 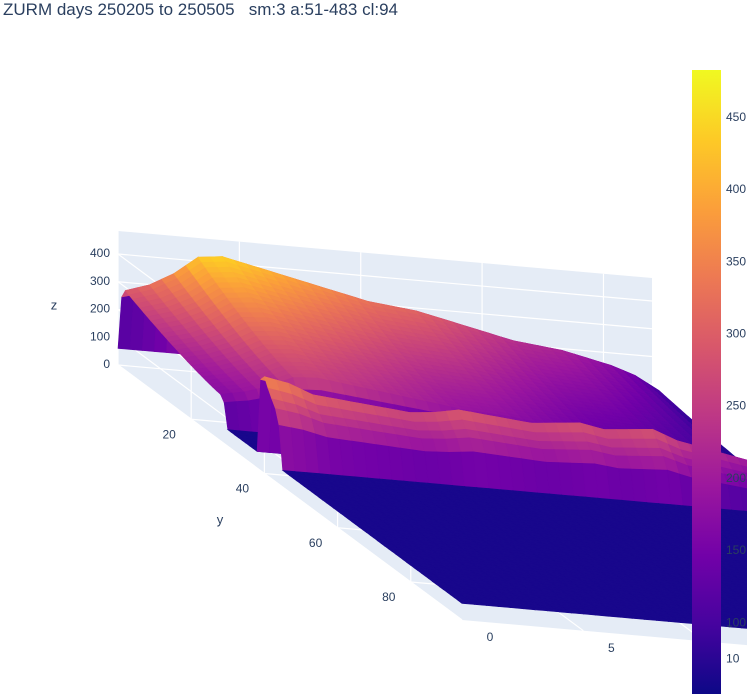 I want to click on z-tick-label: 100, so click(x=100, y=336).